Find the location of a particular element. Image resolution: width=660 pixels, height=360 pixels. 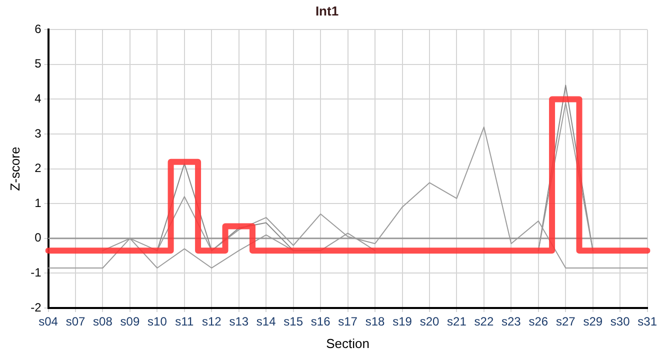

x-tick-label: s14 is located at coordinates (266, 321).